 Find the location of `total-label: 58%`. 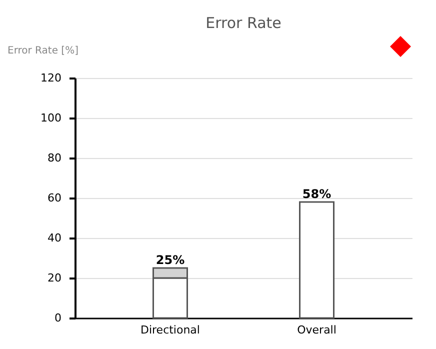

total-label: 58% is located at coordinates (317, 194).